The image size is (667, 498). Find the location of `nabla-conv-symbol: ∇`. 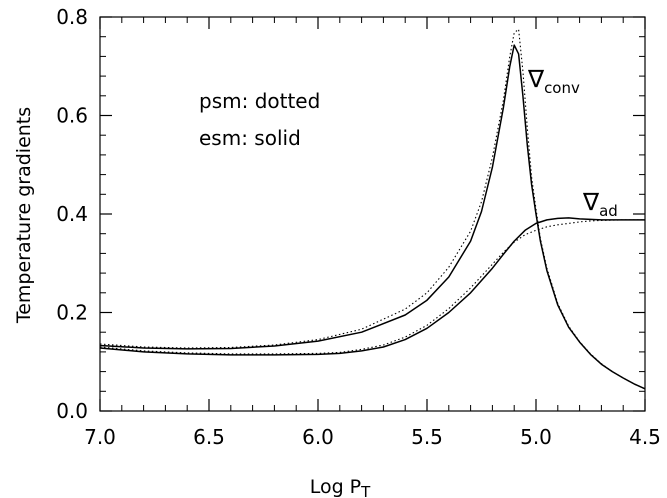

nabla-conv-symbol: ∇ is located at coordinates (536, 79).